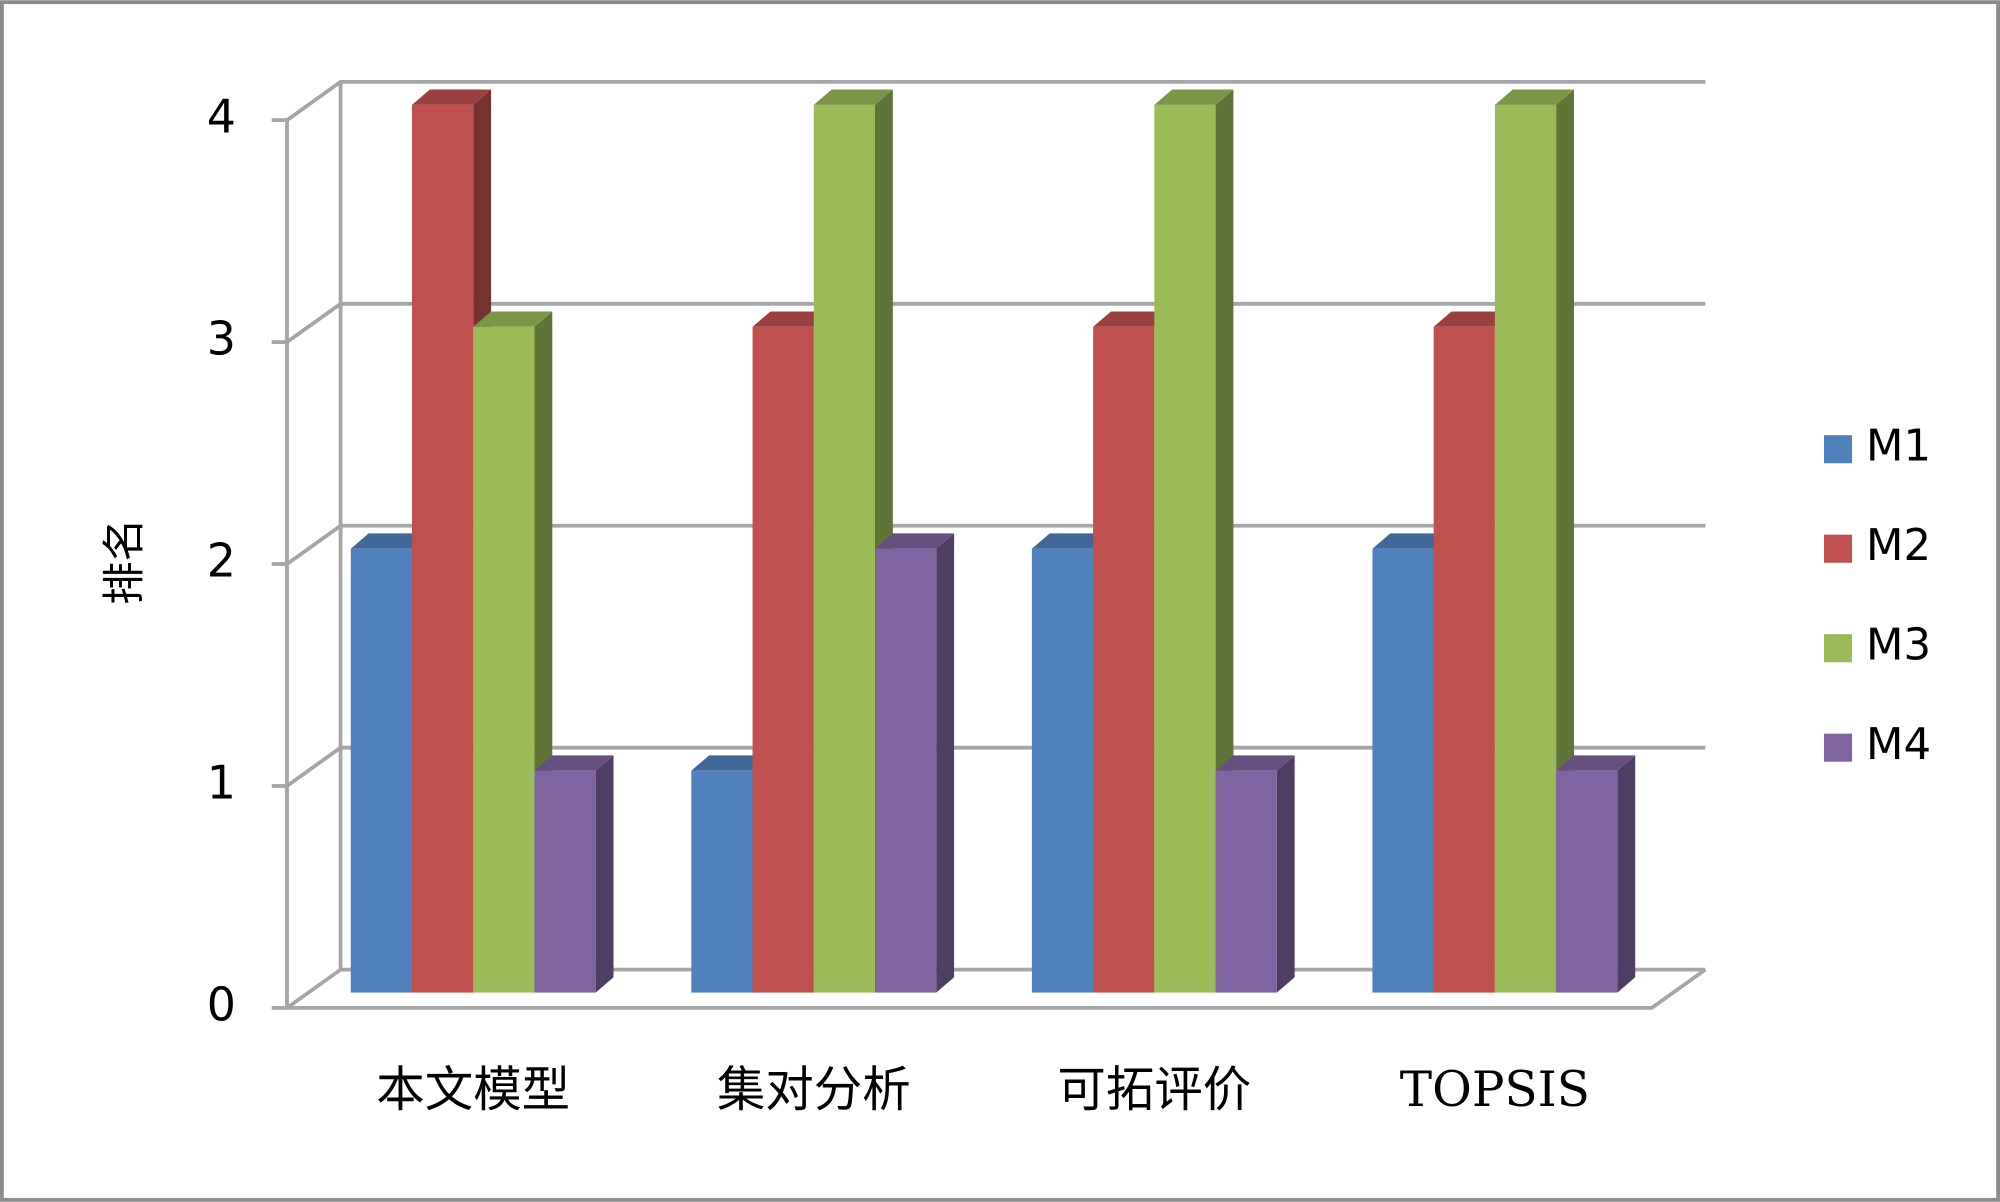  I want to click on y-tick-label: 1, so click(221, 782).